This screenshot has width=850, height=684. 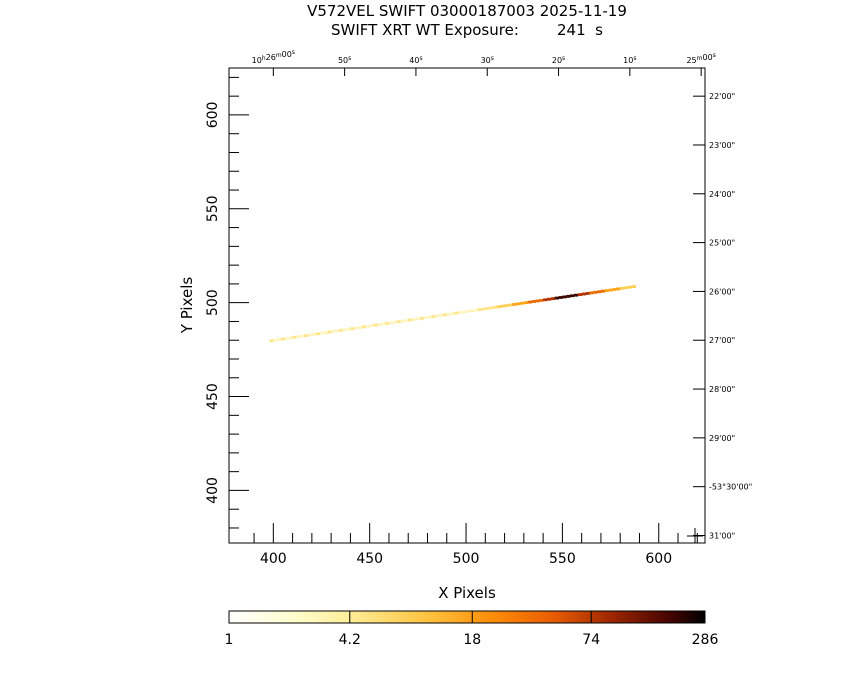 What do you see at coordinates (484, 62) in the screenshot?
I see `ra-axis-labels: 10h26m00s 50s 40s 30s 20s 10s 25m00s` at bounding box center [484, 62].